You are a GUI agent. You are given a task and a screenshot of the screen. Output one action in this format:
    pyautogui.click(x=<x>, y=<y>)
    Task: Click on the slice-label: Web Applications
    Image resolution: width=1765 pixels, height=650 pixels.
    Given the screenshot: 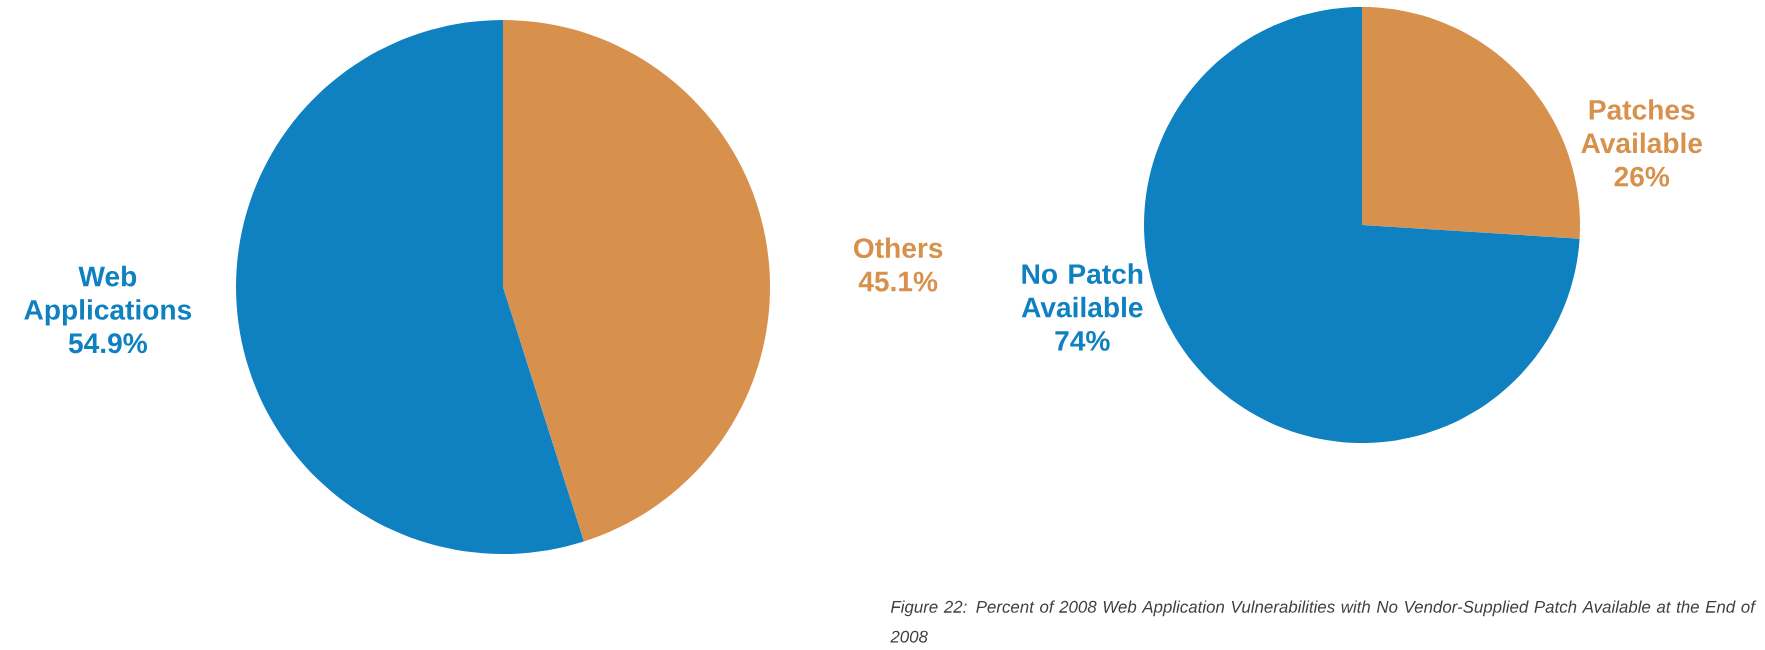 What is the action you would take?
    pyautogui.click(x=108, y=295)
    